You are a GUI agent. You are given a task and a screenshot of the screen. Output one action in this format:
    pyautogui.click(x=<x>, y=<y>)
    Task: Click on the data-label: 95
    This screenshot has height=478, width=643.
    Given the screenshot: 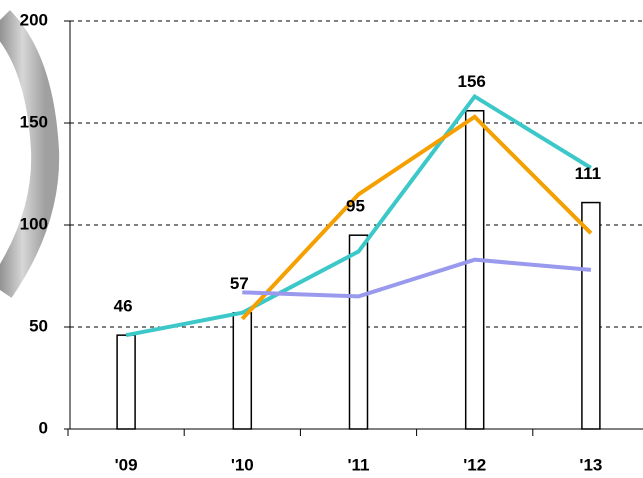 What is the action you would take?
    pyautogui.click(x=355, y=206)
    